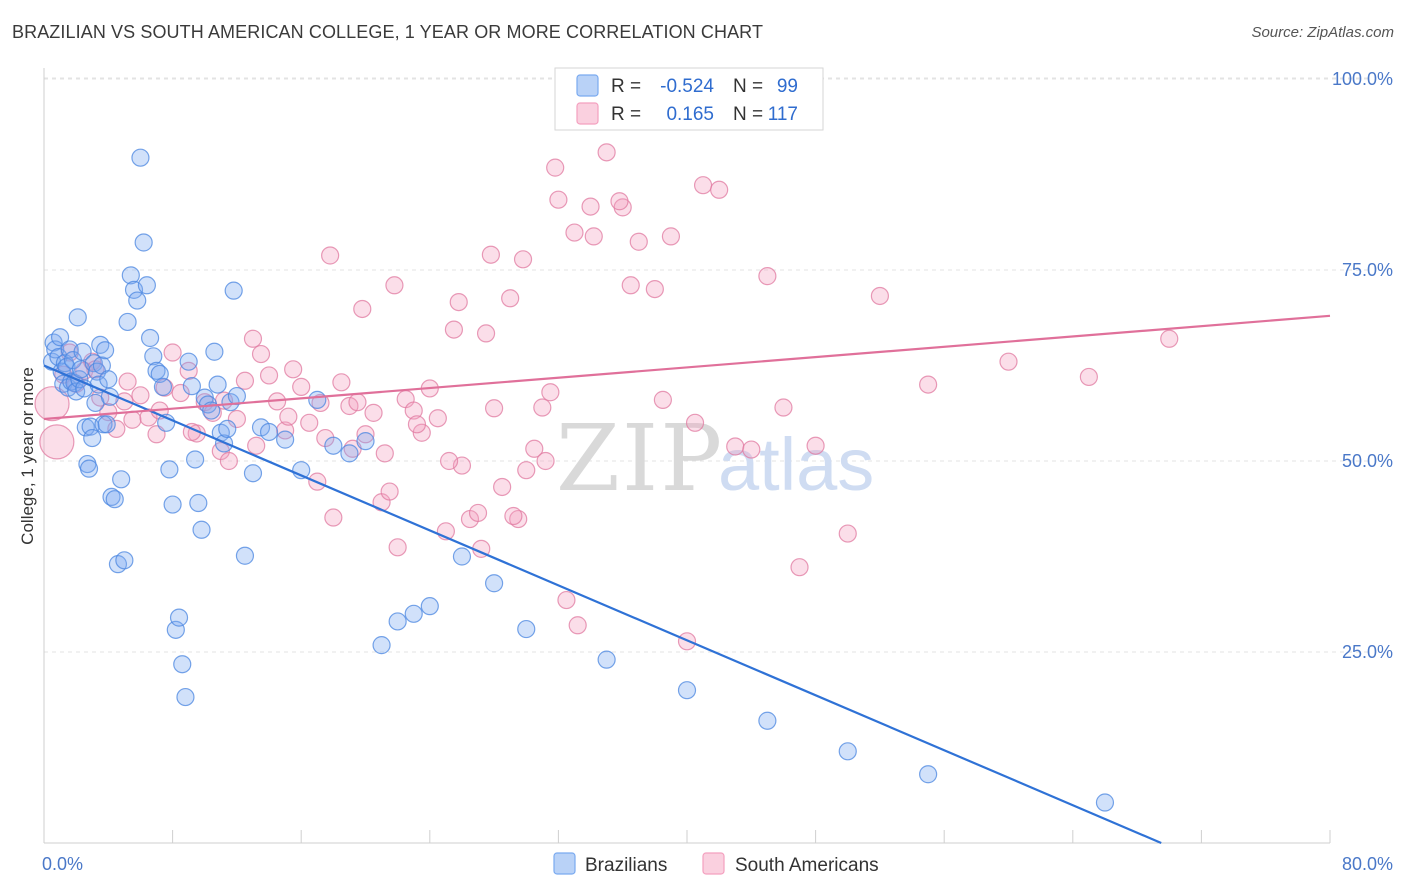  What do you see at coordinates (796, 464) in the screenshot?
I see `watermark-atlas: atlas` at bounding box center [796, 464].